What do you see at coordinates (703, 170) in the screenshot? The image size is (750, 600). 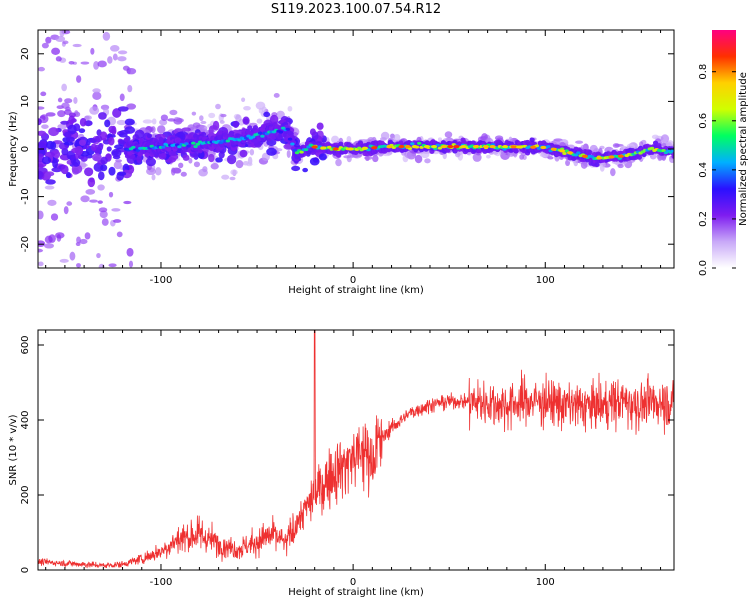 I see `colorbar-tick-label: 0.4` at bounding box center [703, 170].